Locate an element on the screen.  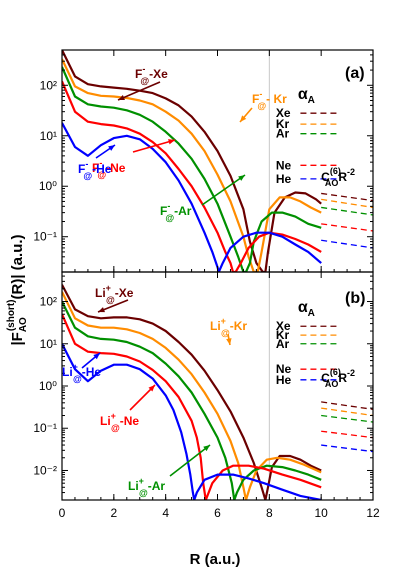
x-tick-label: 0 is located at coordinates (62, 513).